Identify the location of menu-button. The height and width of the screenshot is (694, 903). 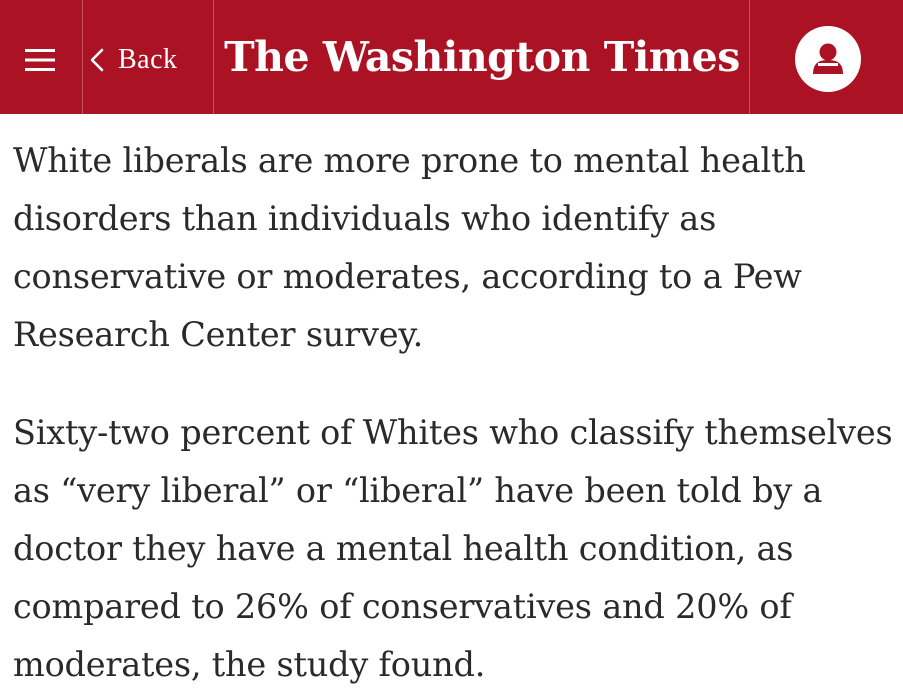
(40, 60).